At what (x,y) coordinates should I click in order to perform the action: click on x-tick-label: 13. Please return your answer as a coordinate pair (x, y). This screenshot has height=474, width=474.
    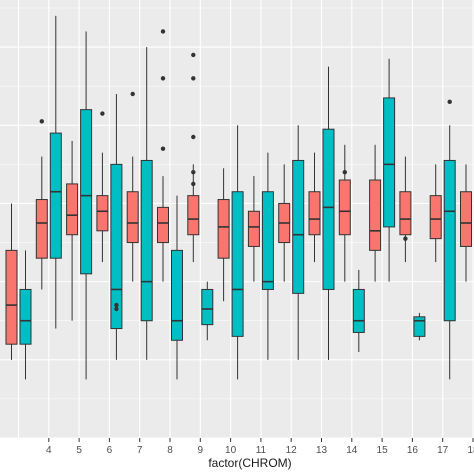
    Looking at the image, I should click on (322, 450).